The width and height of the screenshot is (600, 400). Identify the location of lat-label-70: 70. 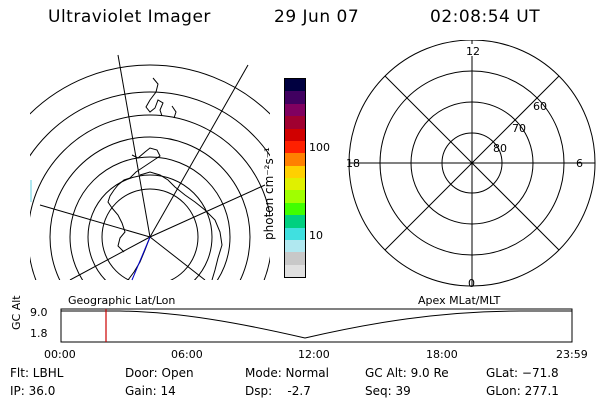
(519, 128).